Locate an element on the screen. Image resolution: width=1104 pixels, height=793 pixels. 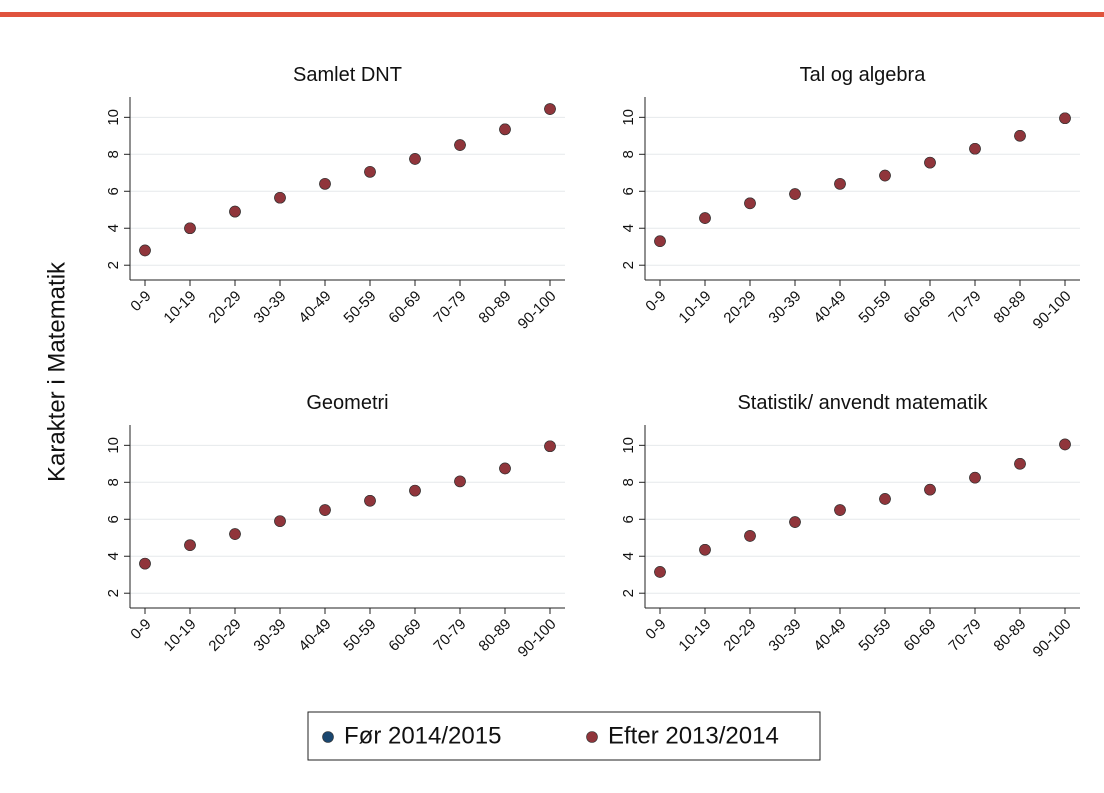
legend-marker is located at coordinates (592, 737).